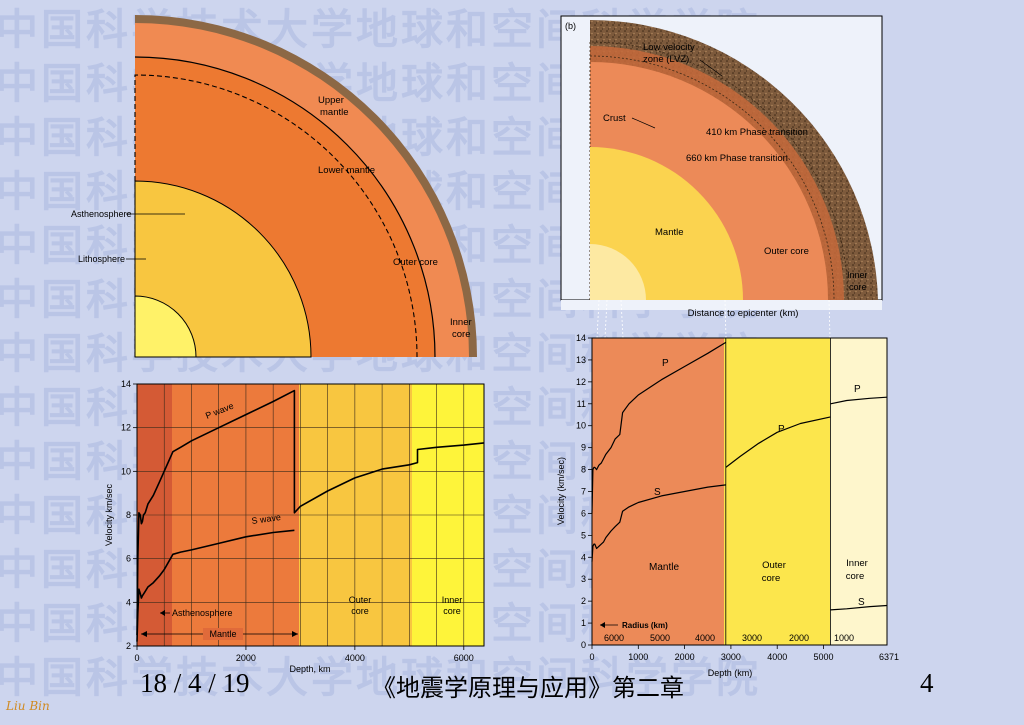 Image resolution: width=1024 pixels, height=725 pixels. I want to click on chart-b-inner-core-label-2: core, so click(855, 576).